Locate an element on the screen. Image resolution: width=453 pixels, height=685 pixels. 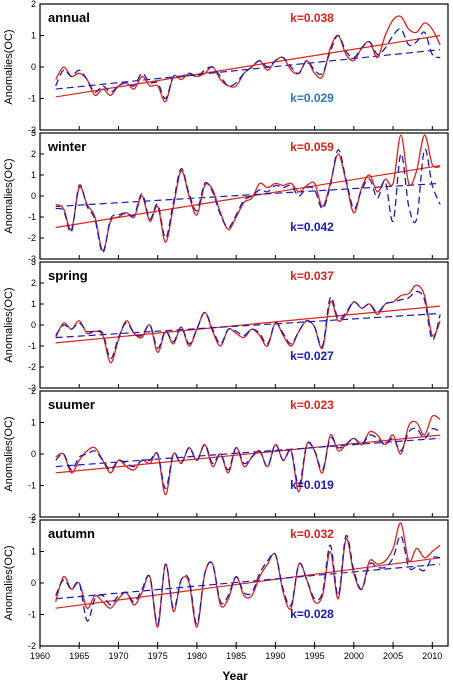
panel-title: suumer is located at coordinates (71, 404).